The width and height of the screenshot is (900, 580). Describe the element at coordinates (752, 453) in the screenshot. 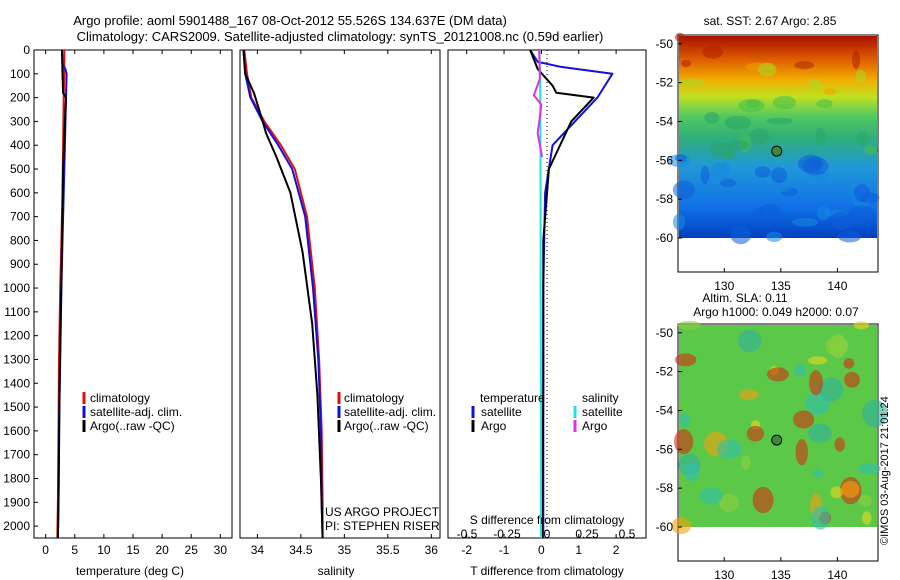

I see `sla-map-axes: -50 -52 -54 -56 -58 -60 130 135 140` at that location.